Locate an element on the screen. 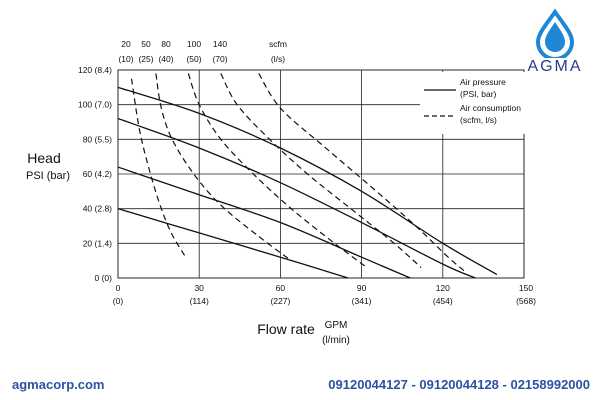 Image resolution: width=600 pixels, height=400 pixels. air-scale-top-2: 80 is located at coordinates (166, 44).